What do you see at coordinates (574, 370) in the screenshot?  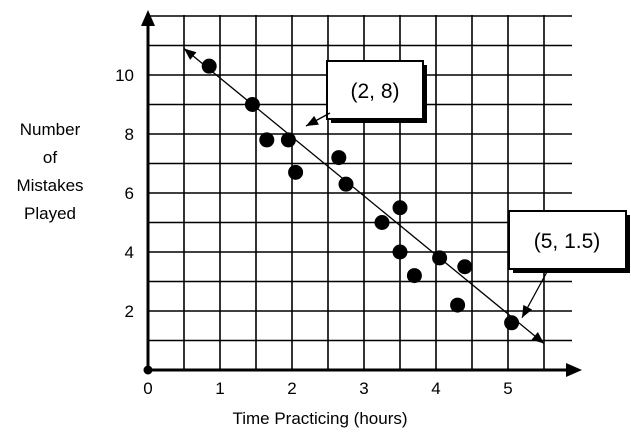 I see `x-axis-arrow` at bounding box center [574, 370].